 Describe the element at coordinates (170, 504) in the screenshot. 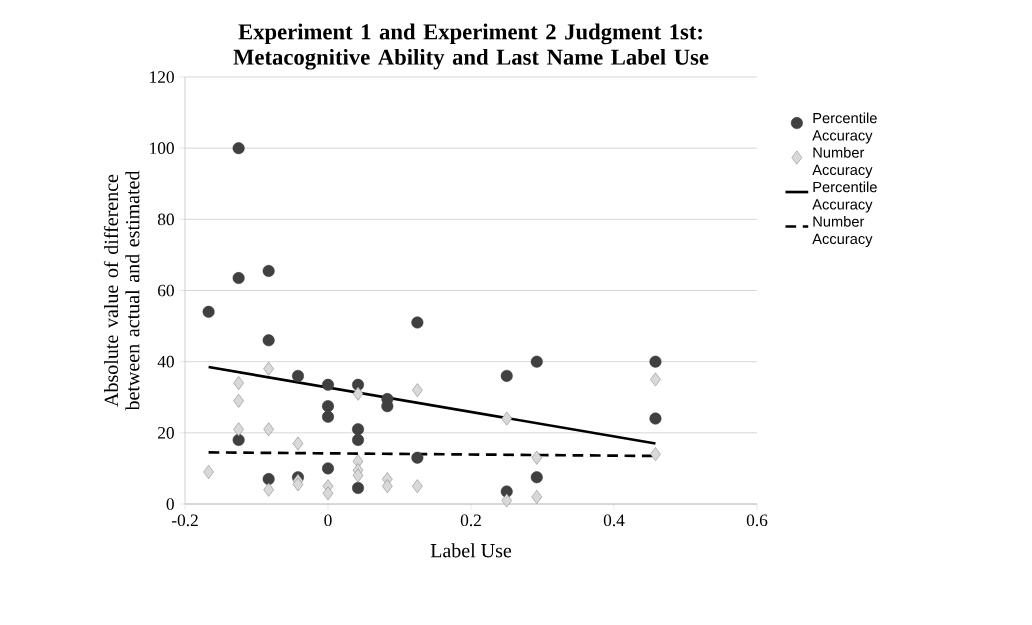

I see `y-tick-label: 0` at that location.